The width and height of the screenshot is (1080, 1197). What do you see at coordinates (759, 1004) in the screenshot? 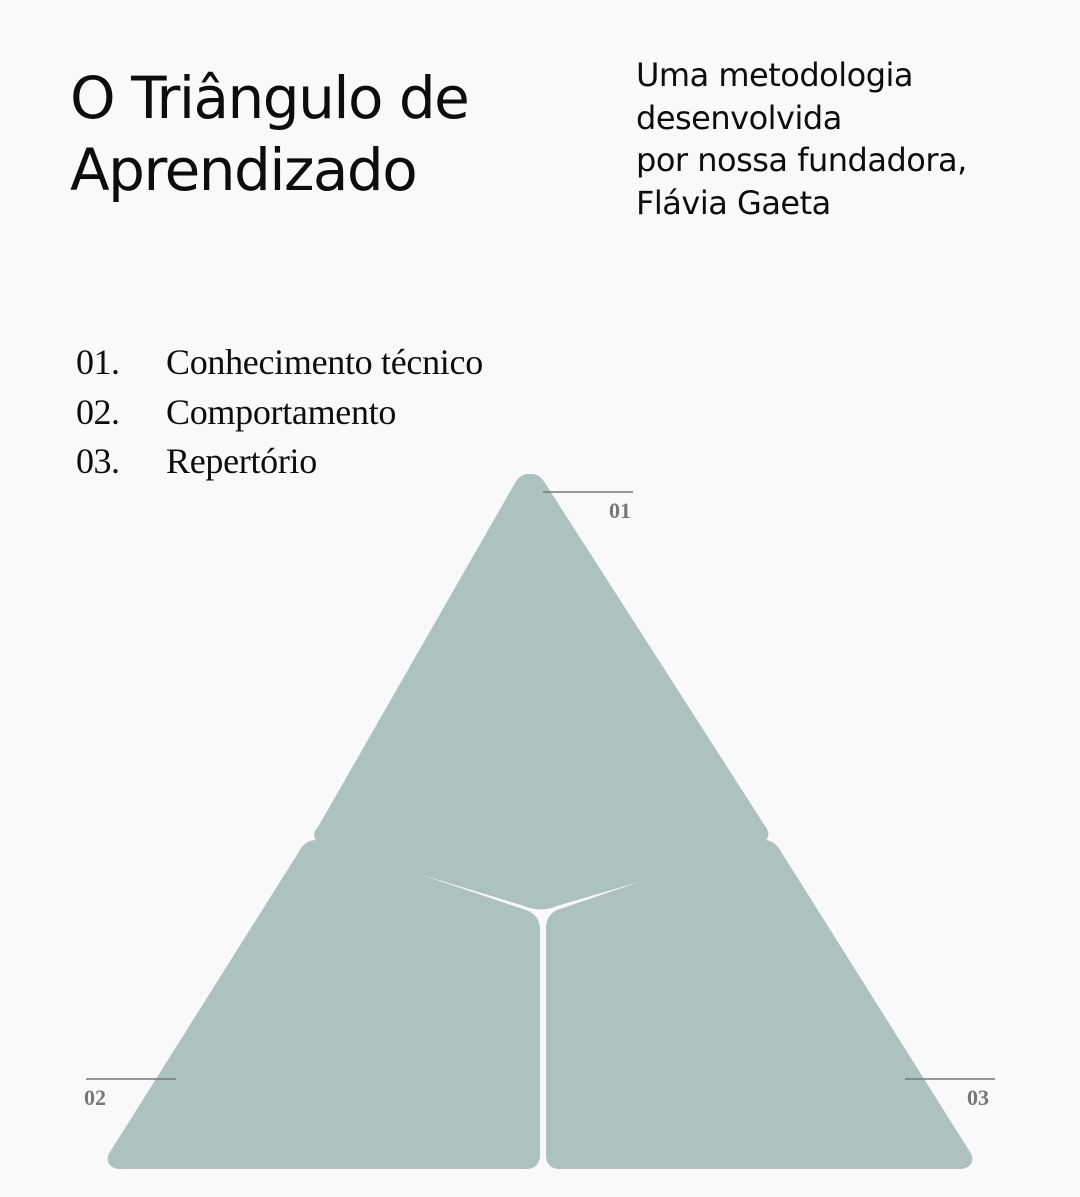
I see `triangle-segment-right` at bounding box center [759, 1004].